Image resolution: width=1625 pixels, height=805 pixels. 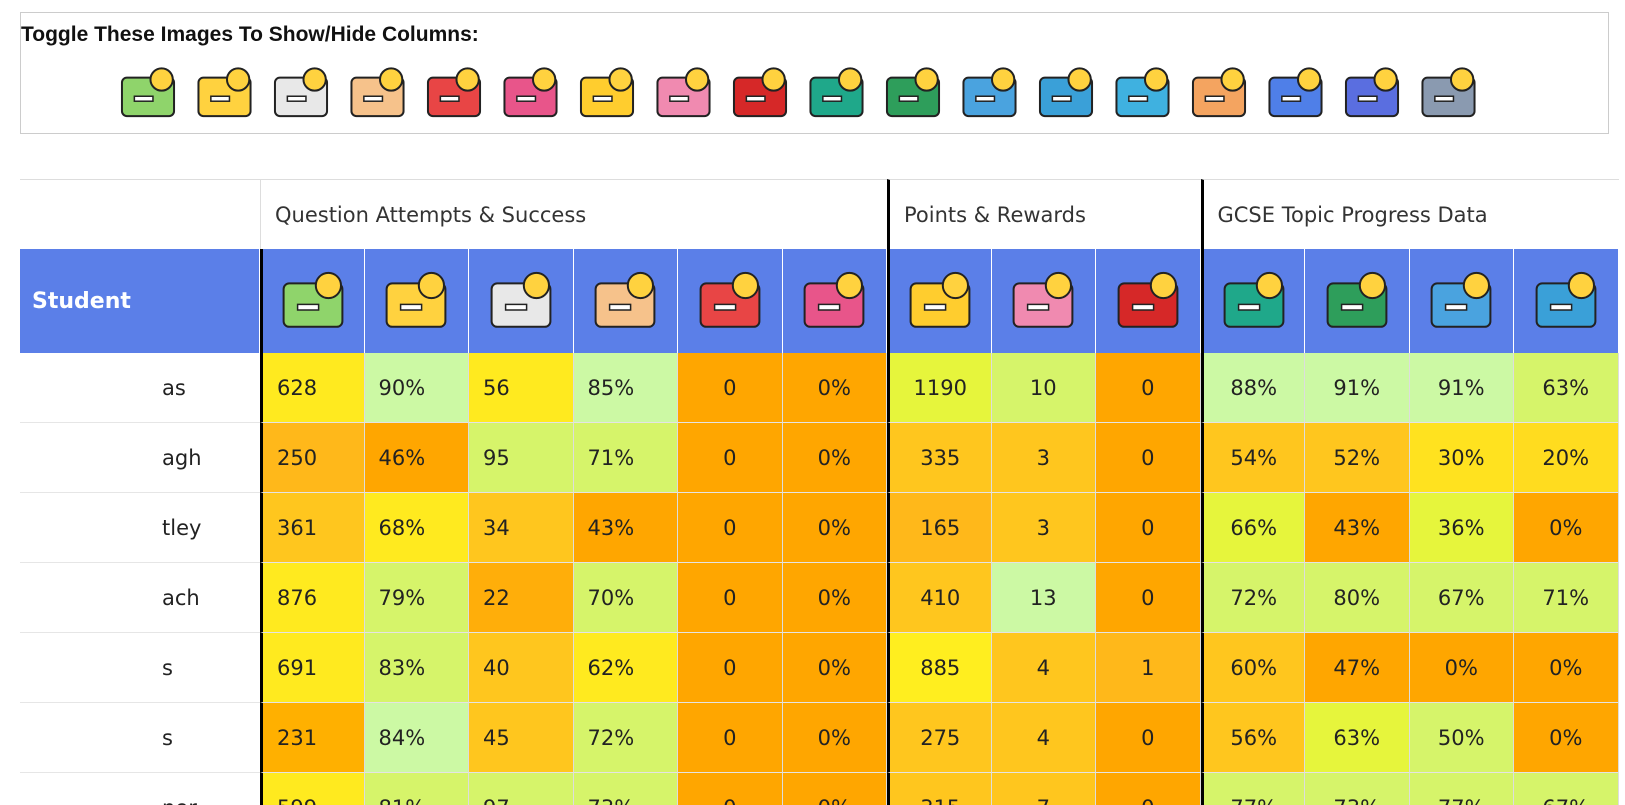 What do you see at coordinates (1357, 598) in the screenshot?
I see `score-cell: 80%` at bounding box center [1357, 598].